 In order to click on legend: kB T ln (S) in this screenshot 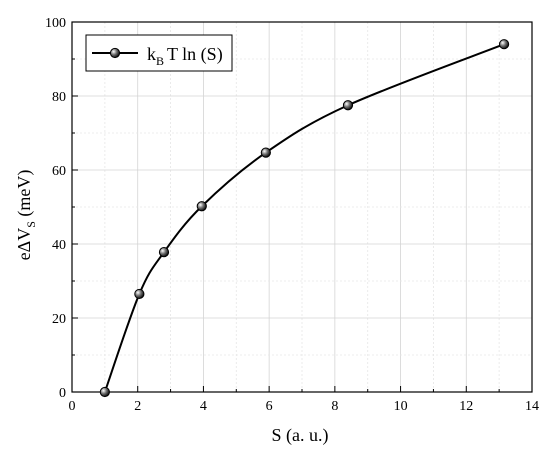, I will do `click(159, 53)`.